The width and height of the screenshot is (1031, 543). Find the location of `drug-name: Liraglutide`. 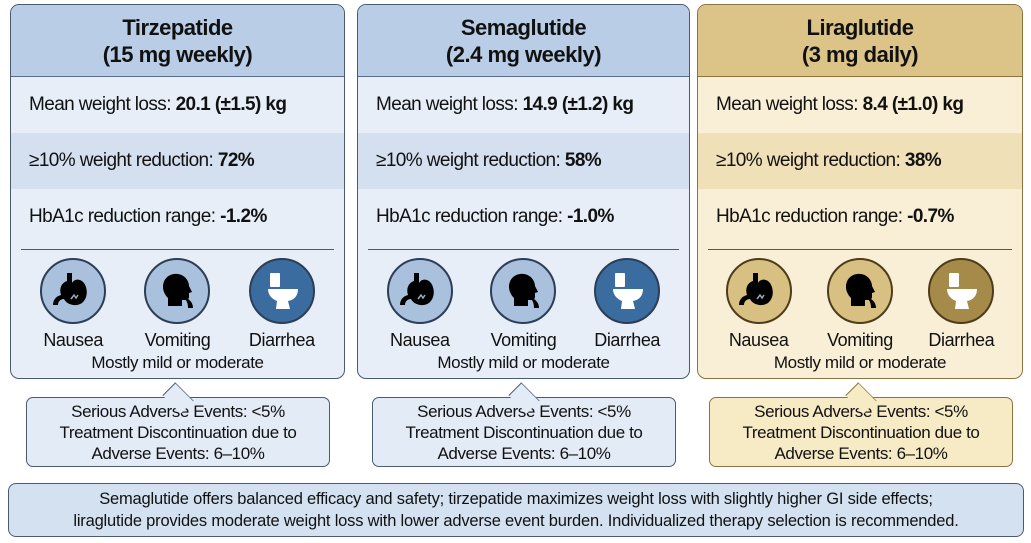

drug-name: Liraglutide is located at coordinates (860, 27).